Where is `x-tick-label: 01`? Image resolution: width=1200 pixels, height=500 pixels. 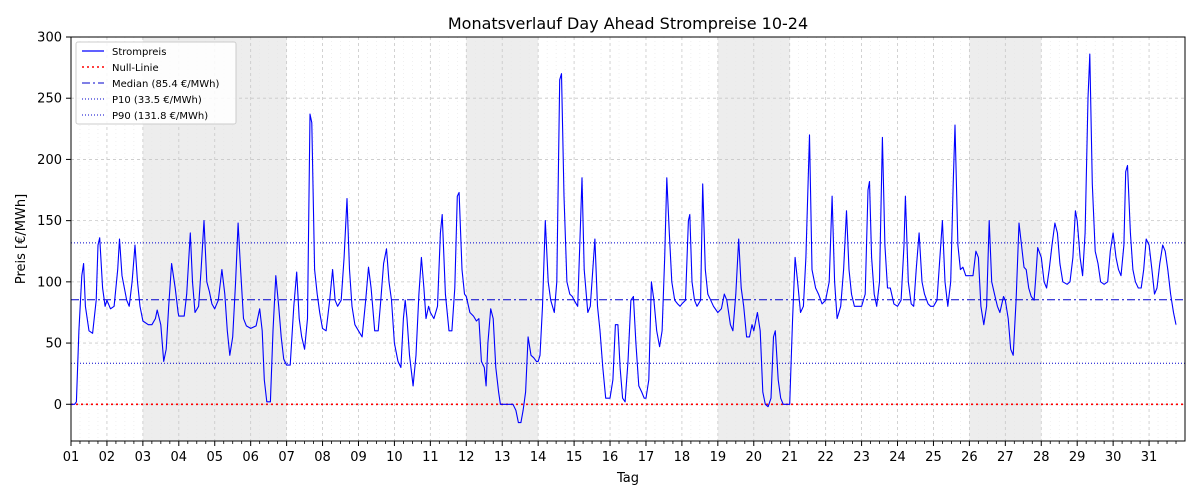 x-tick-label: 01 is located at coordinates (71, 457).